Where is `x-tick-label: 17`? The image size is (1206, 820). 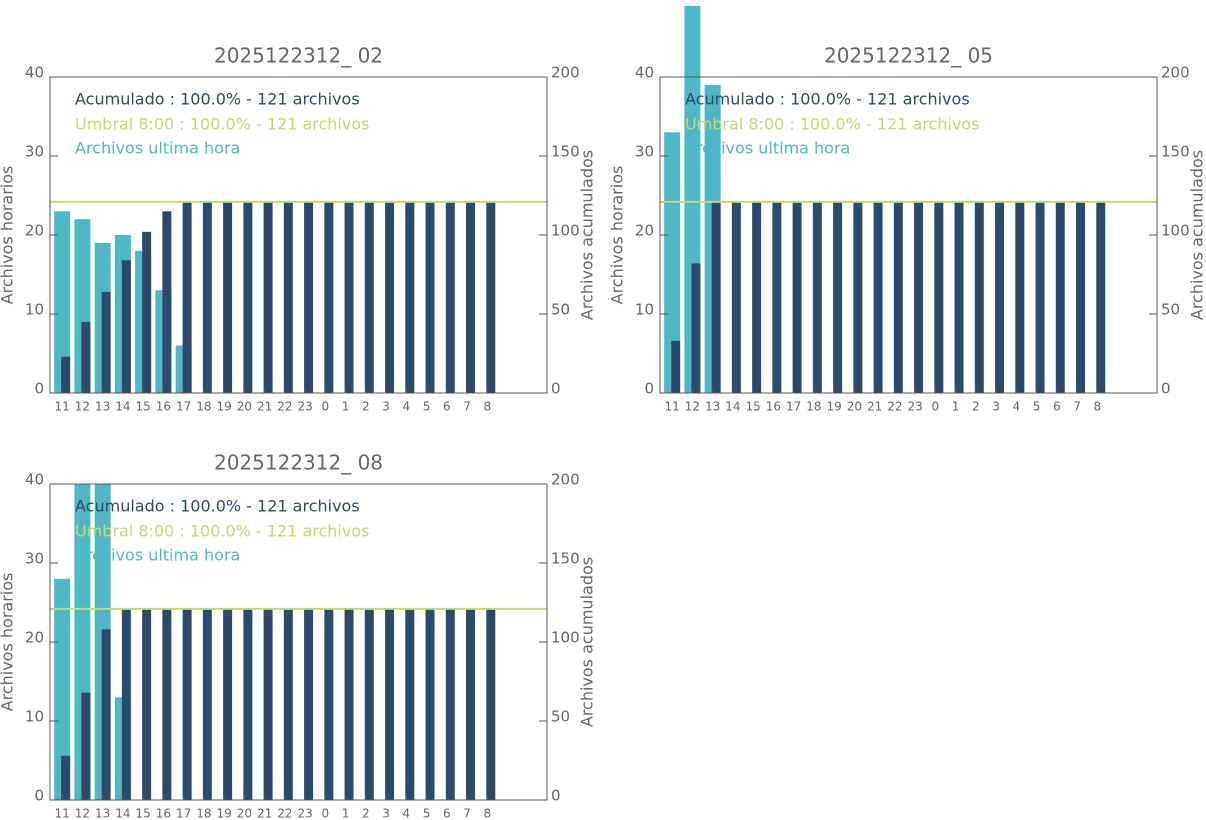 x-tick-label: 17 is located at coordinates (183, 813).